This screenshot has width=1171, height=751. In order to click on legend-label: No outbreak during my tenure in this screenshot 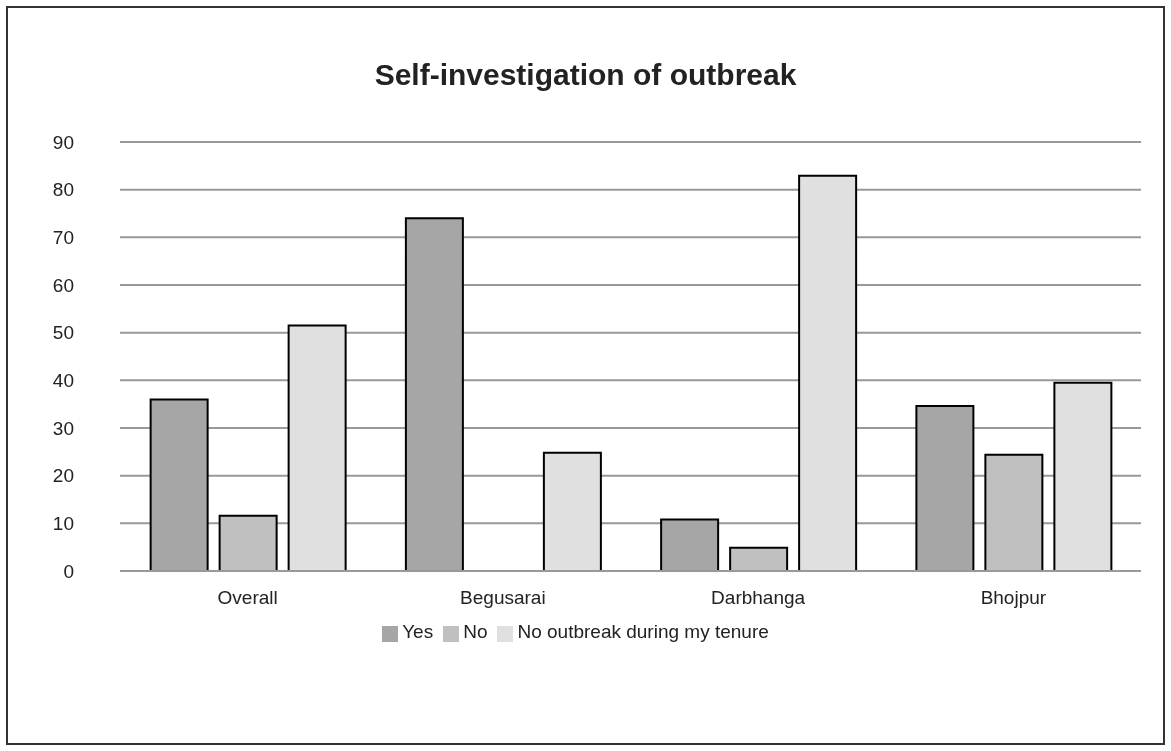, I will do `click(643, 631)`.